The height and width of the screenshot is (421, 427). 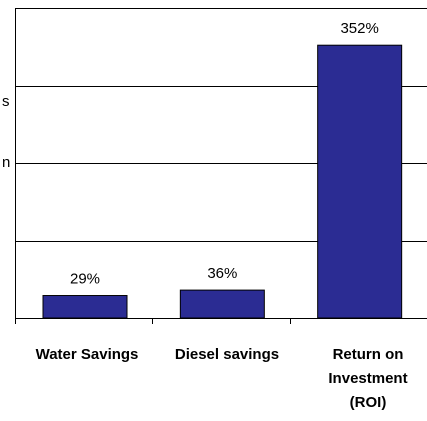 What do you see at coordinates (368, 354) in the screenshot?
I see `category-label: Return on` at bounding box center [368, 354].